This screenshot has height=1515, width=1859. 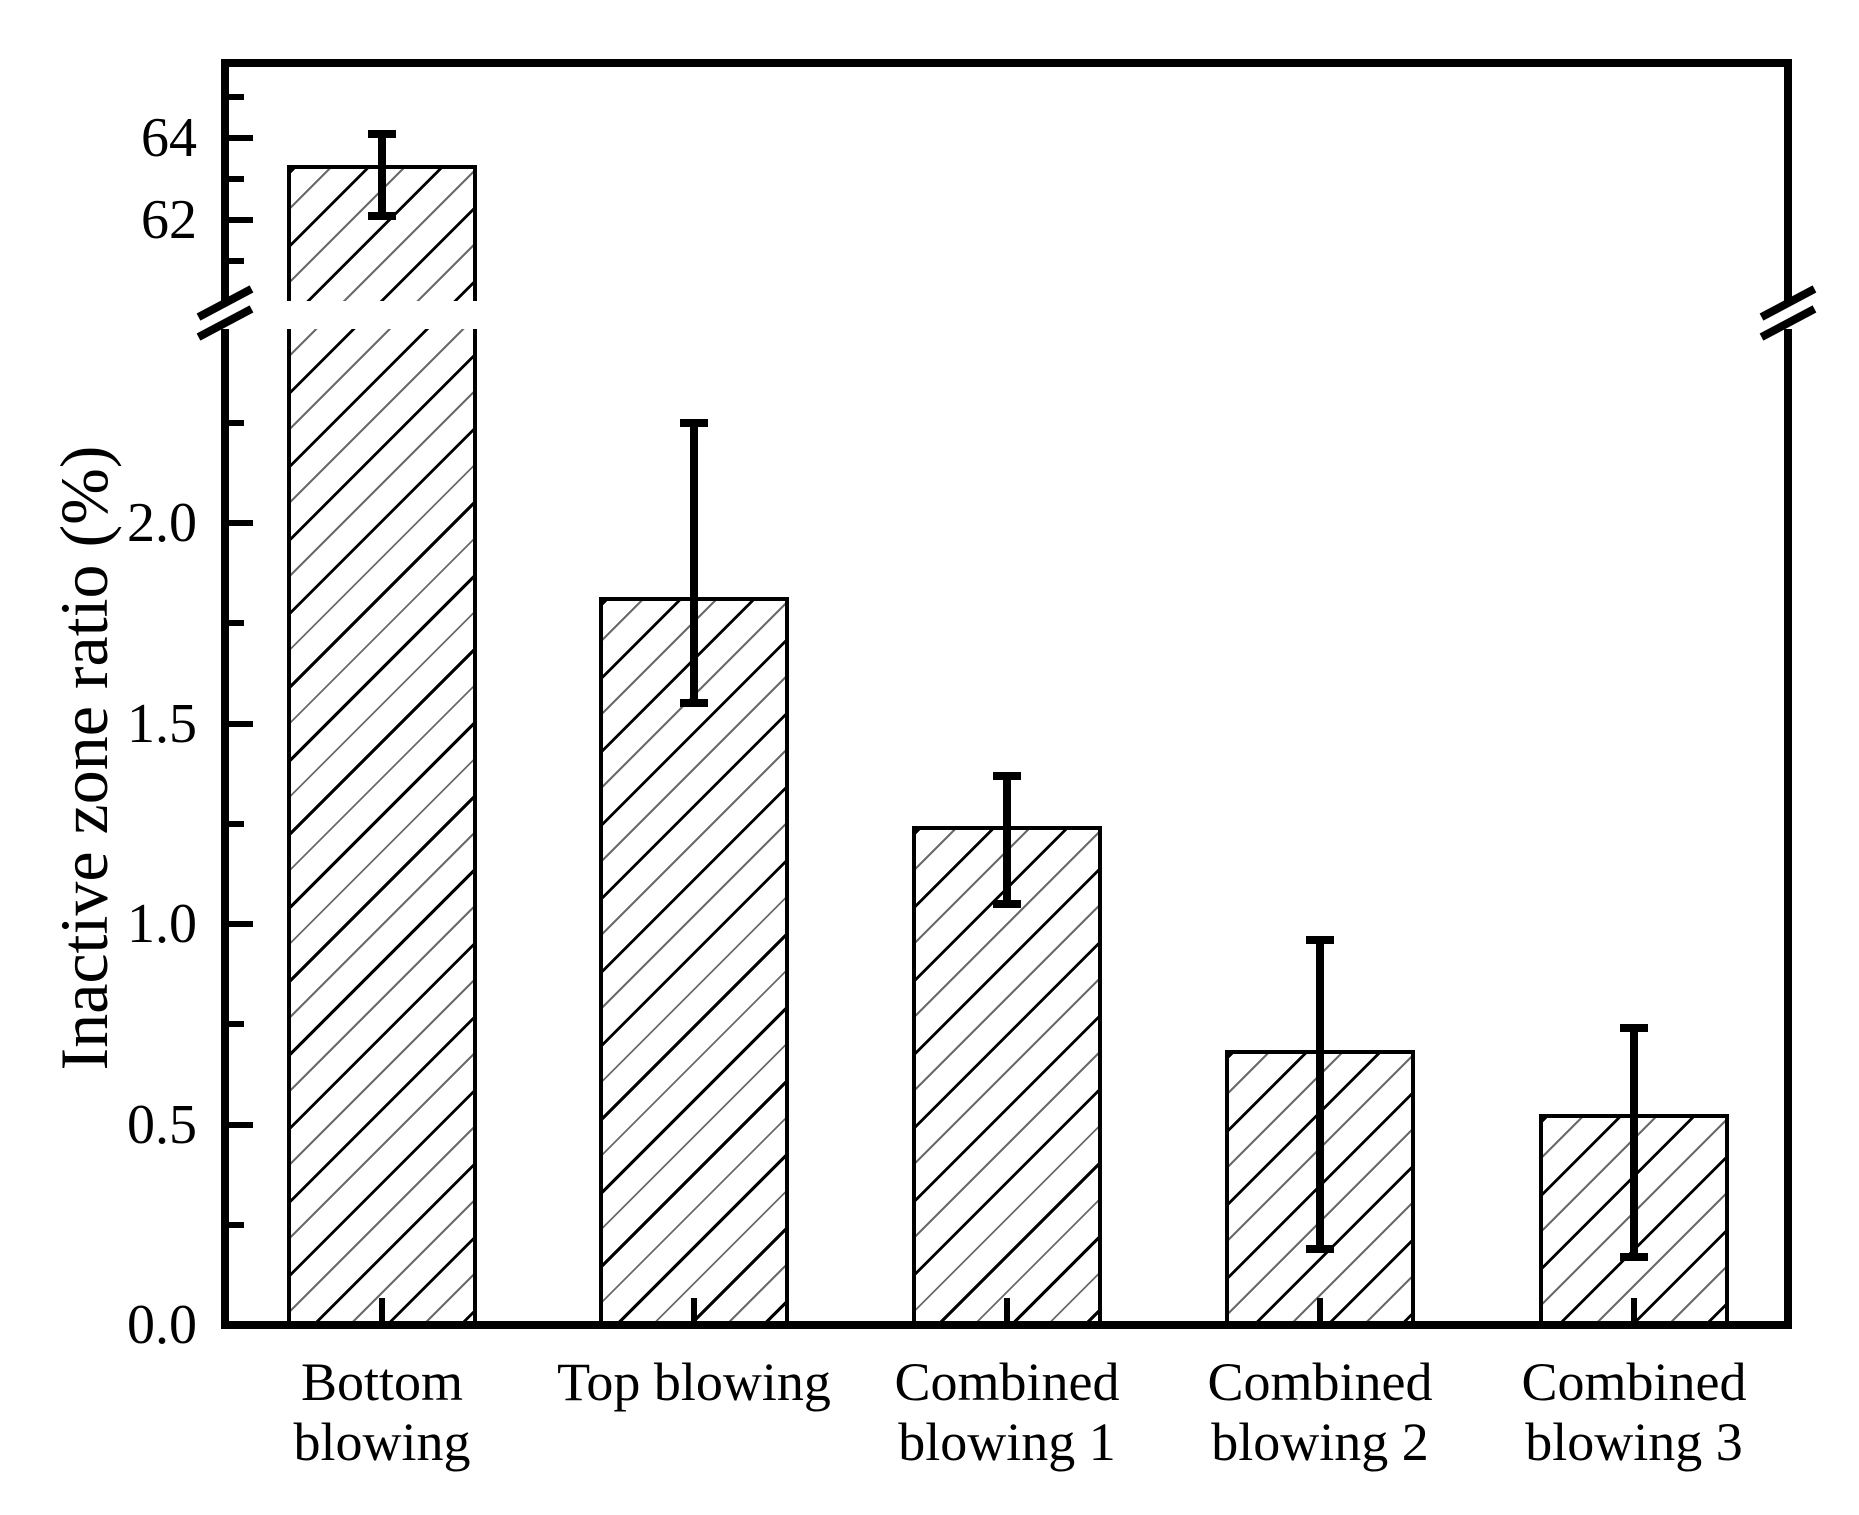 I want to click on x-category-label-line: blowing 2, so click(x=1320, y=1442).